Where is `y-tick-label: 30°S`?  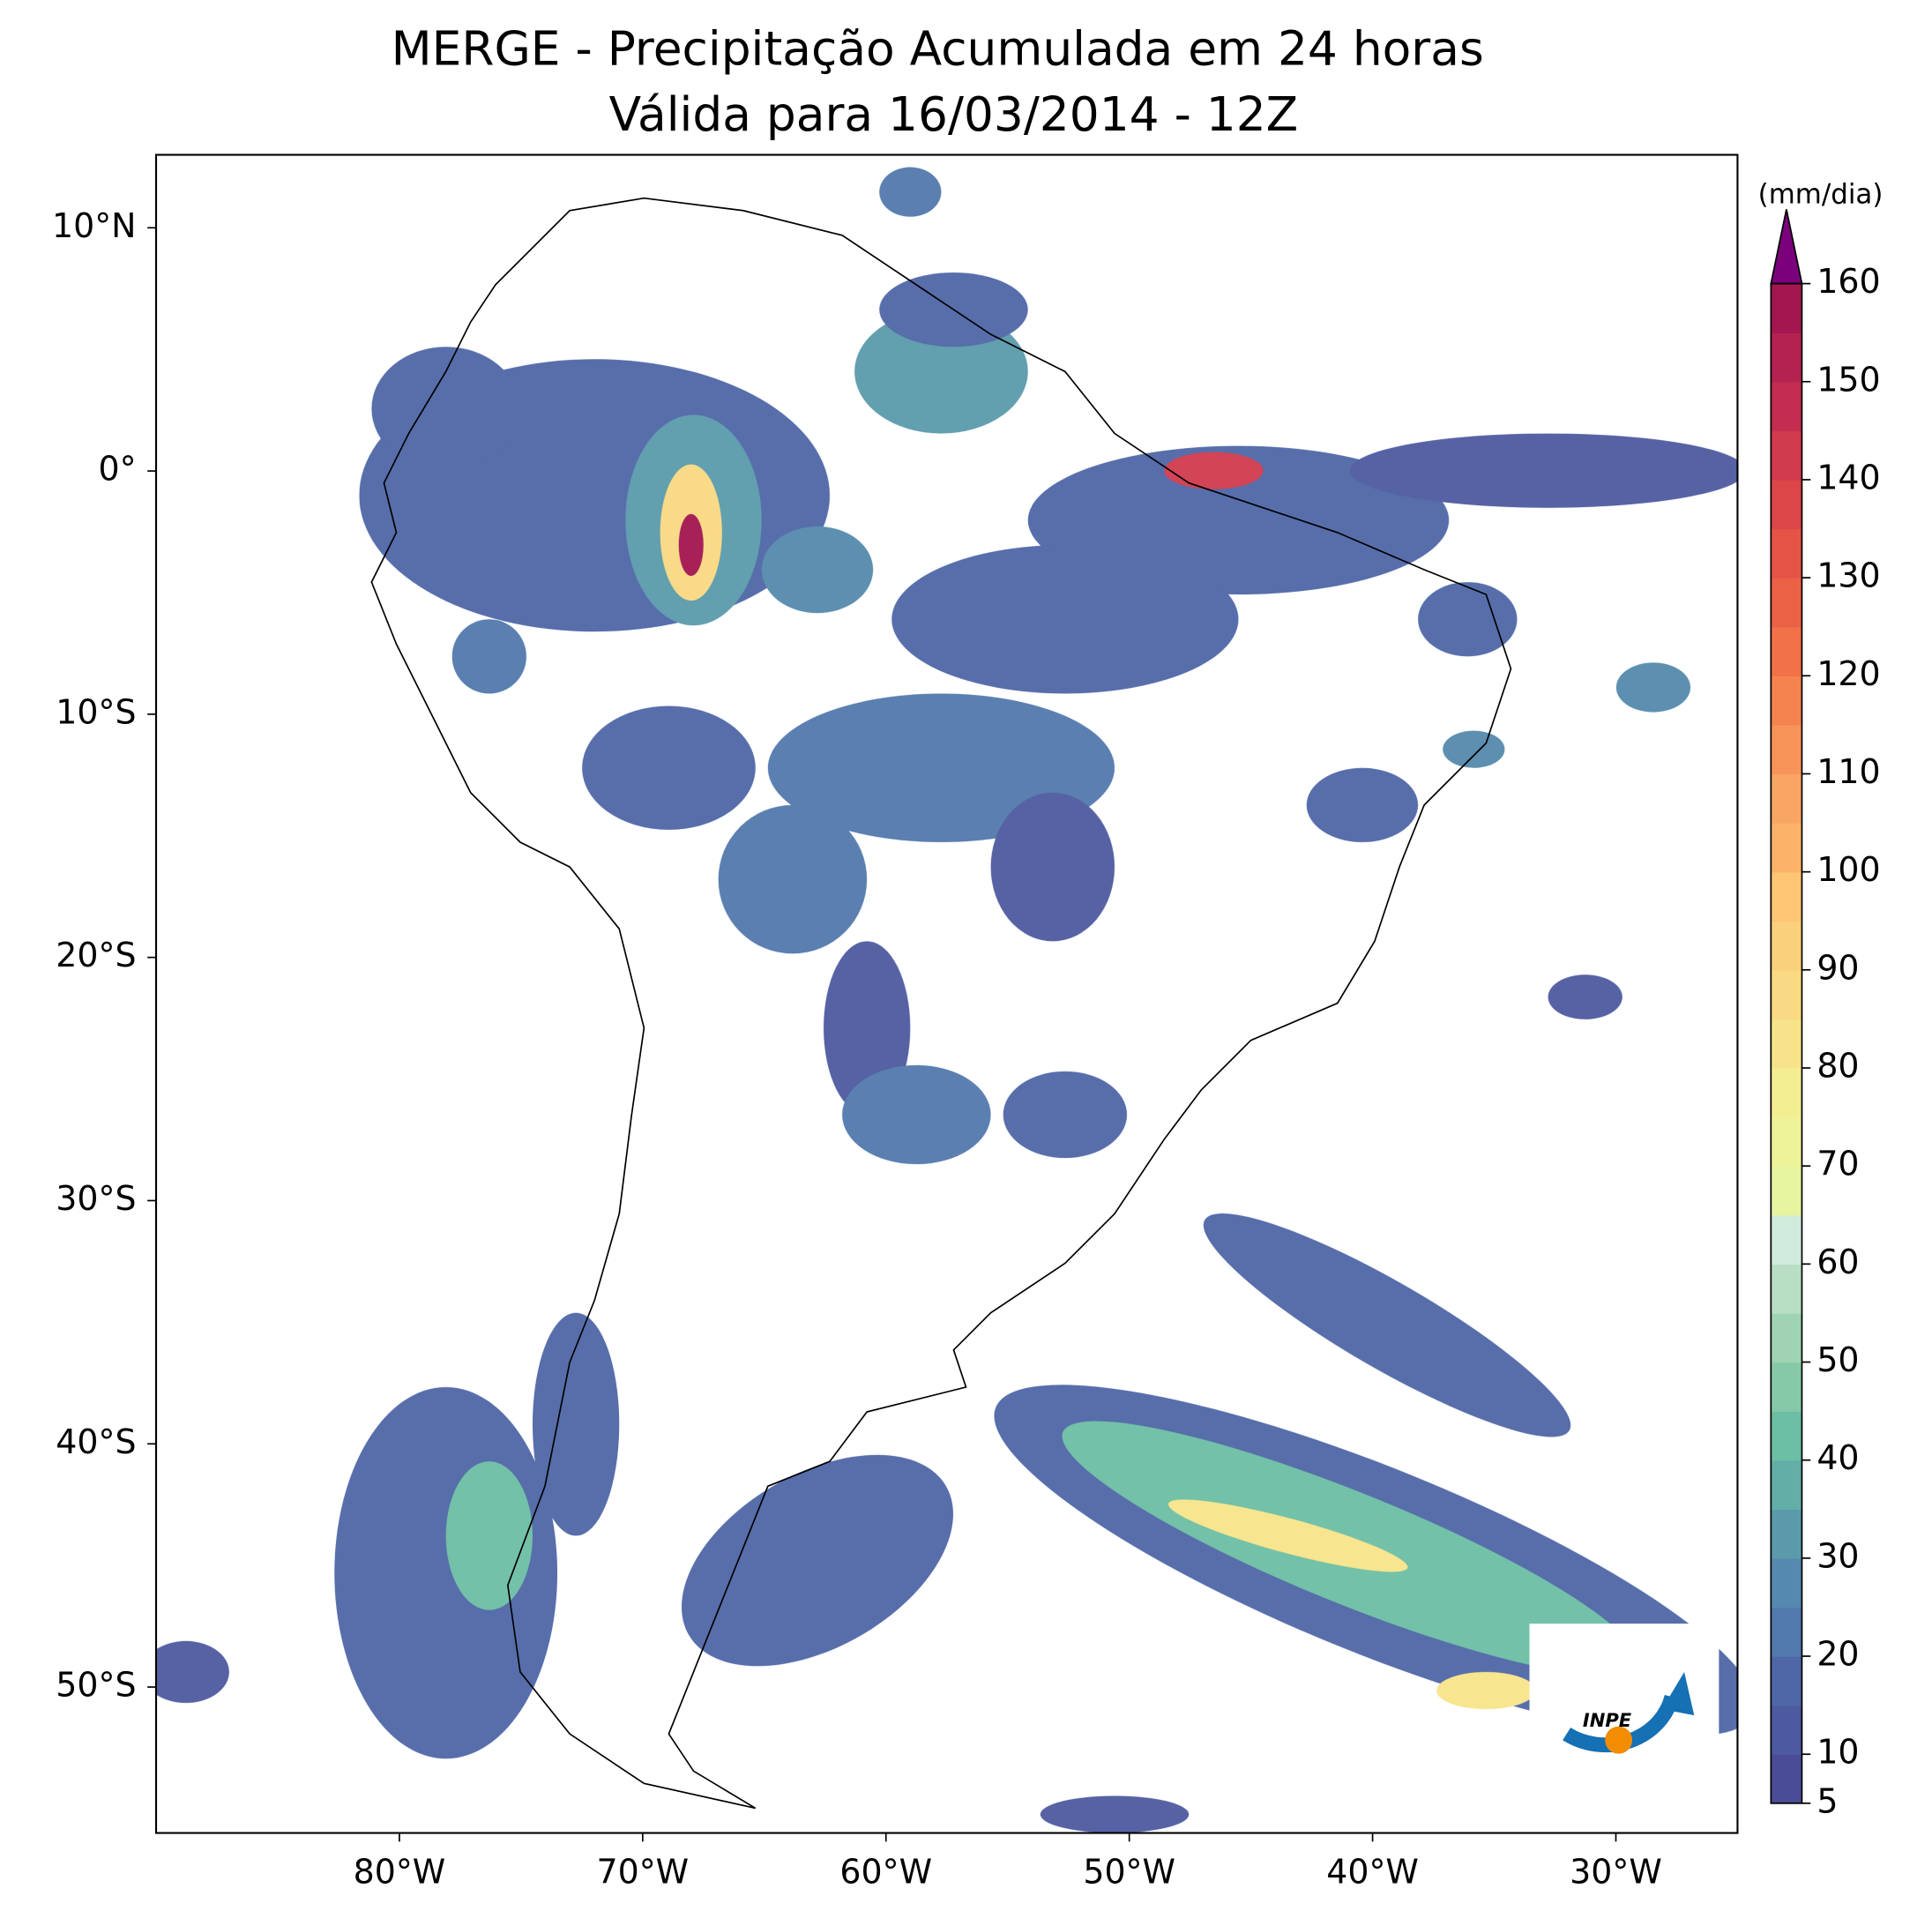
y-tick-label: 30°S is located at coordinates (96, 1198).